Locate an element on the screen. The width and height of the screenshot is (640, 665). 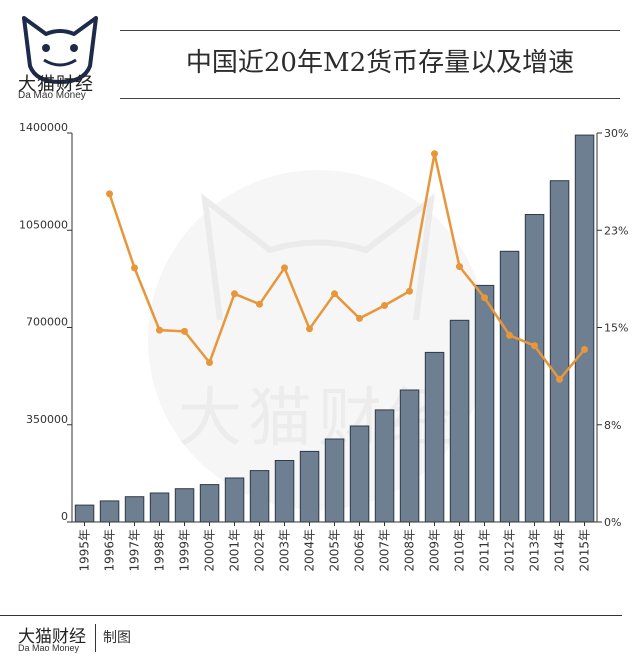
x-tick-label: 2014年 is located at coordinates (560, 550).